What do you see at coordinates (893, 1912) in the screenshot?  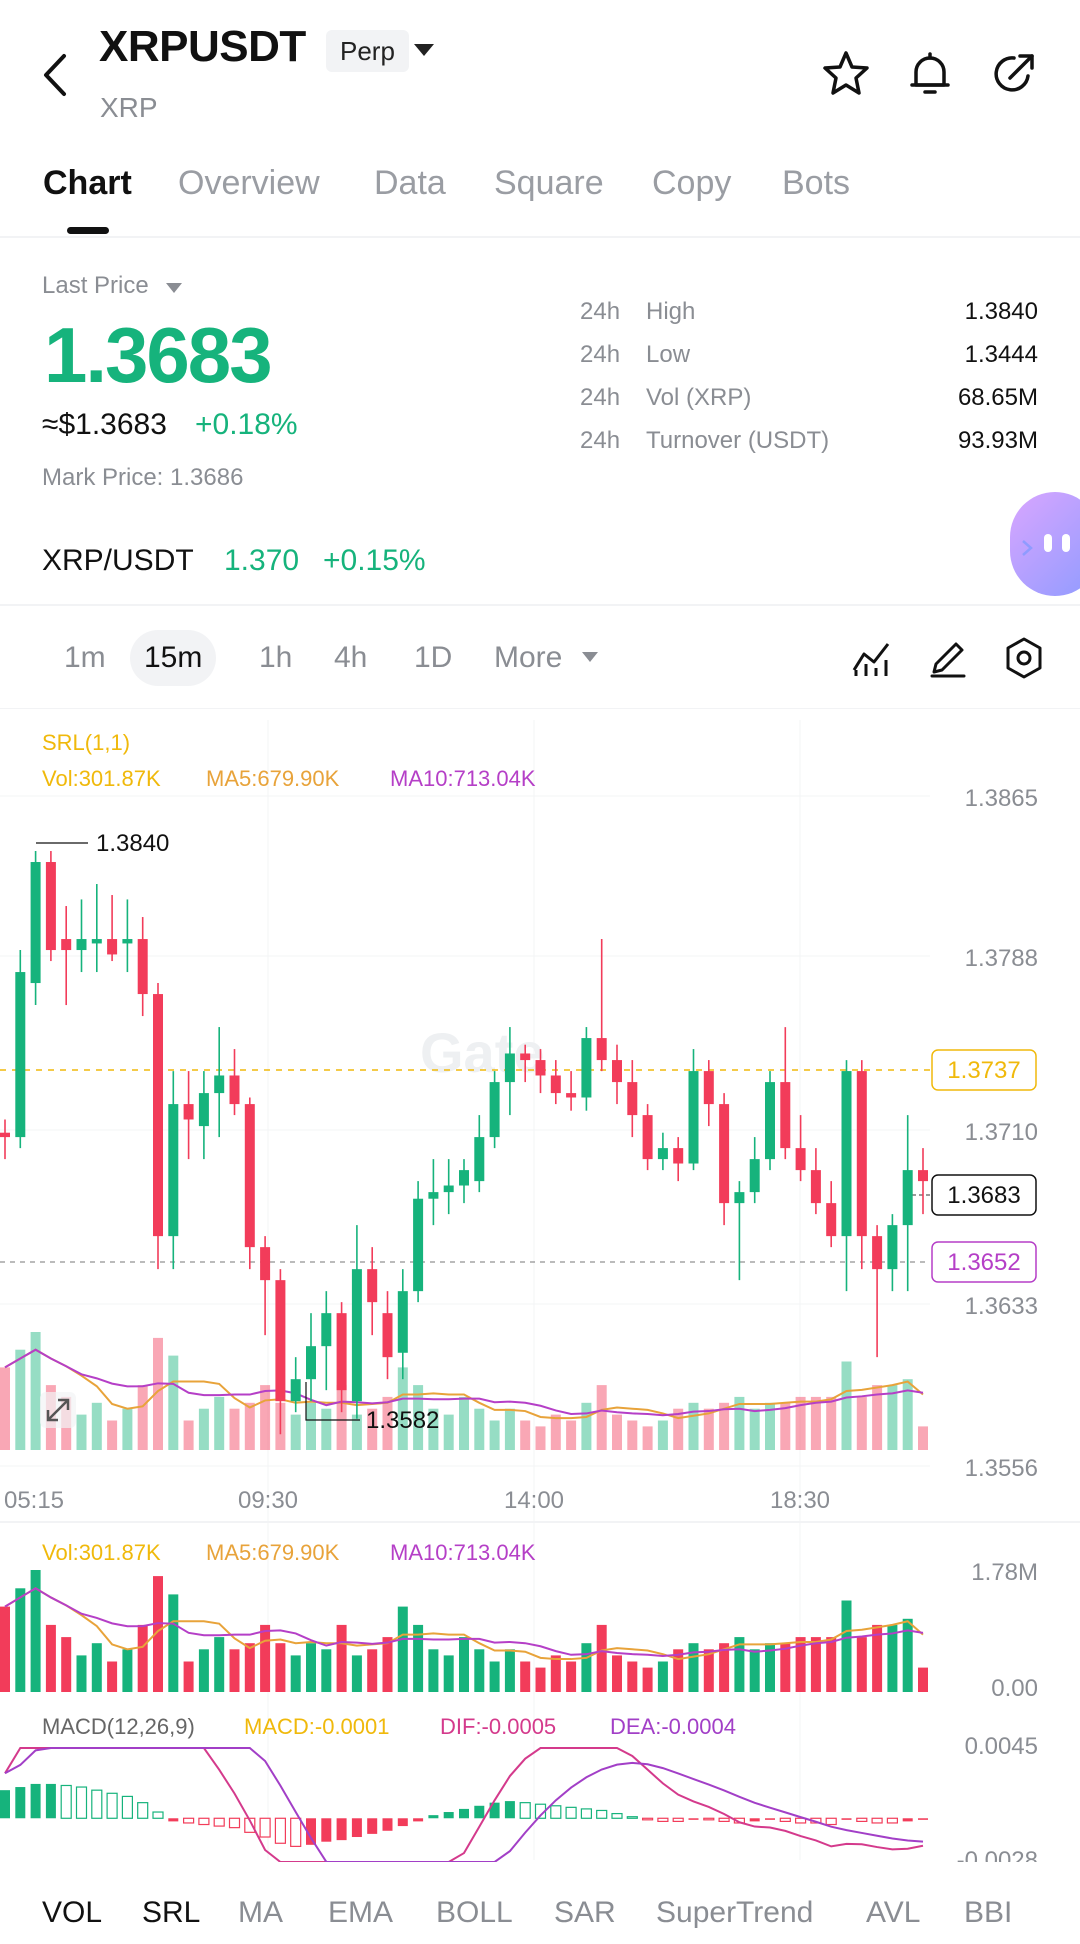 I see `indicator-avl: AVL` at bounding box center [893, 1912].